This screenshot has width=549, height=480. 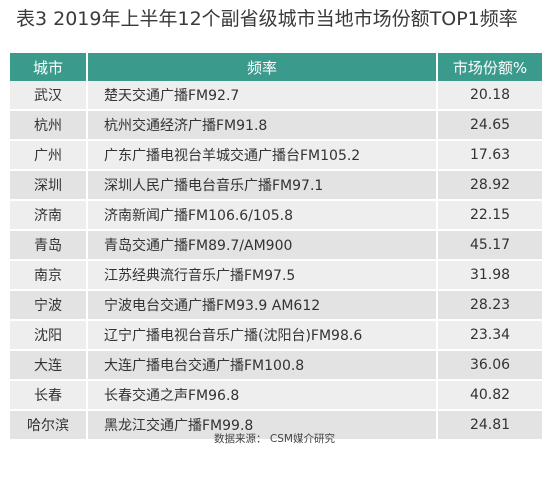 What do you see at coordinates (262, 365) in the screenshot?
I see `cell-frequency: 大连广播电台交通广播FM100.8` at bounding box center [262, 365].